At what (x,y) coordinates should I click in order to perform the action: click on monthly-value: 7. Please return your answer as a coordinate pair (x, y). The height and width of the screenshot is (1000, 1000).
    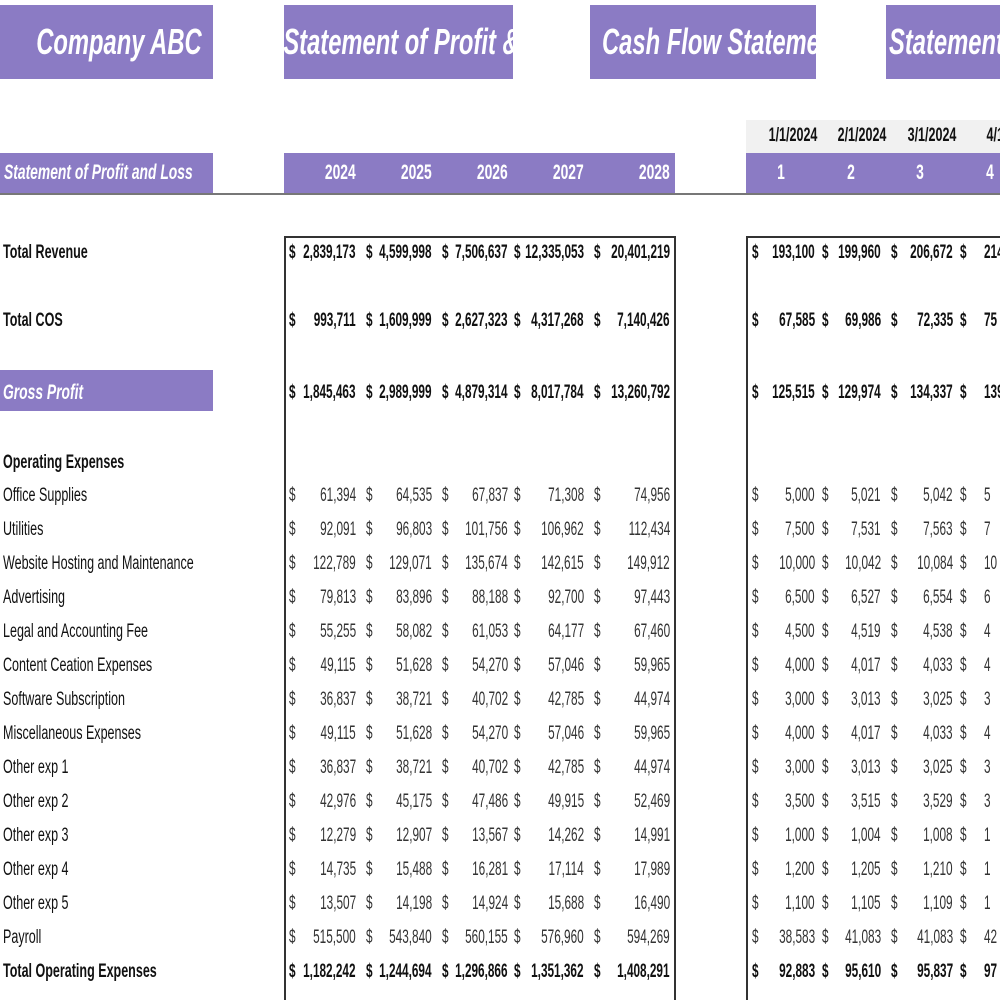
    Looking at the image, I should click on (987, 529).